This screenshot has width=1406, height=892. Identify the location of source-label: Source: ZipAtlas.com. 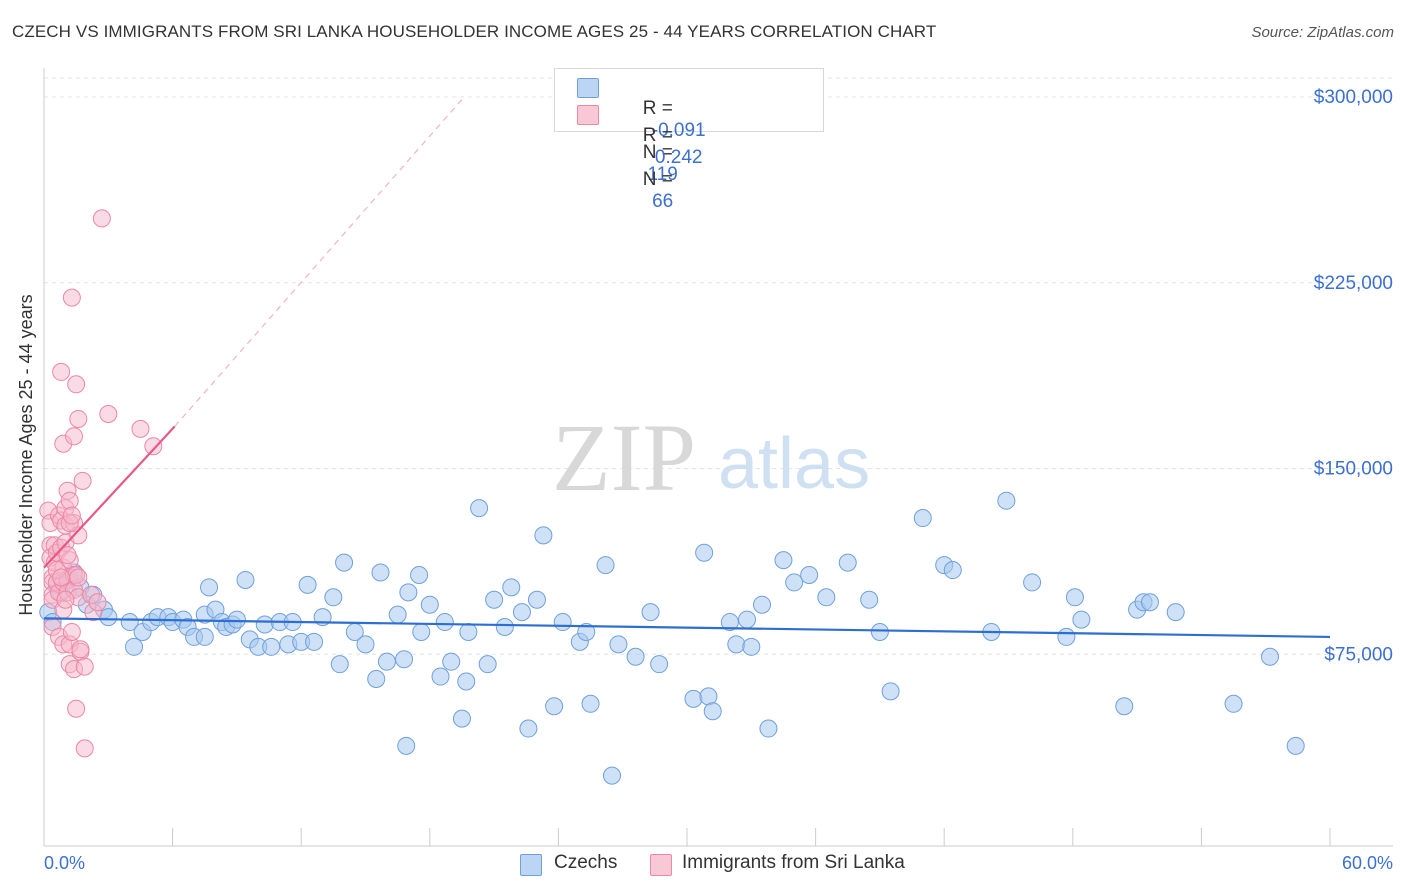
(1322, 32).